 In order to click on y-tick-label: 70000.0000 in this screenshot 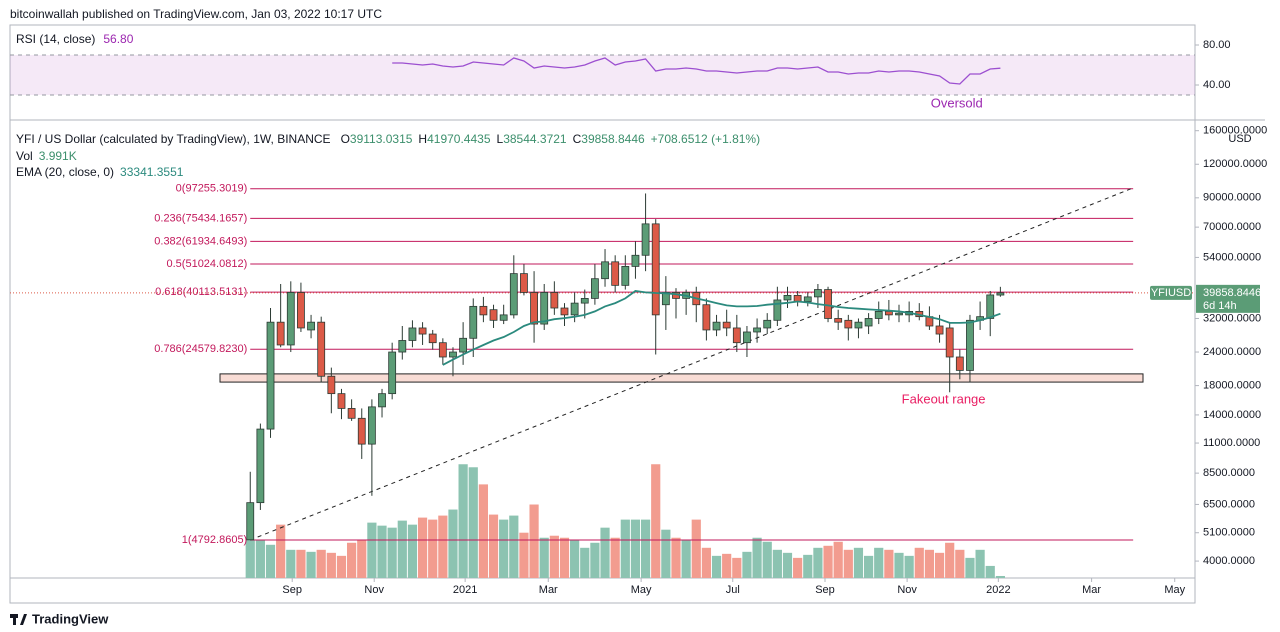, I will do `click(1232, 227)`.